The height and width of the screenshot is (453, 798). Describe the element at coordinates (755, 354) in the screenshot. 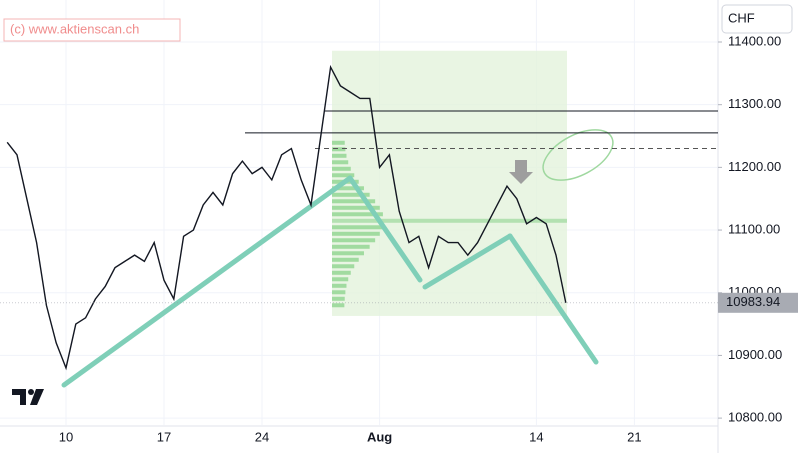

I see `y-tick-label: 10900.00` at that location.